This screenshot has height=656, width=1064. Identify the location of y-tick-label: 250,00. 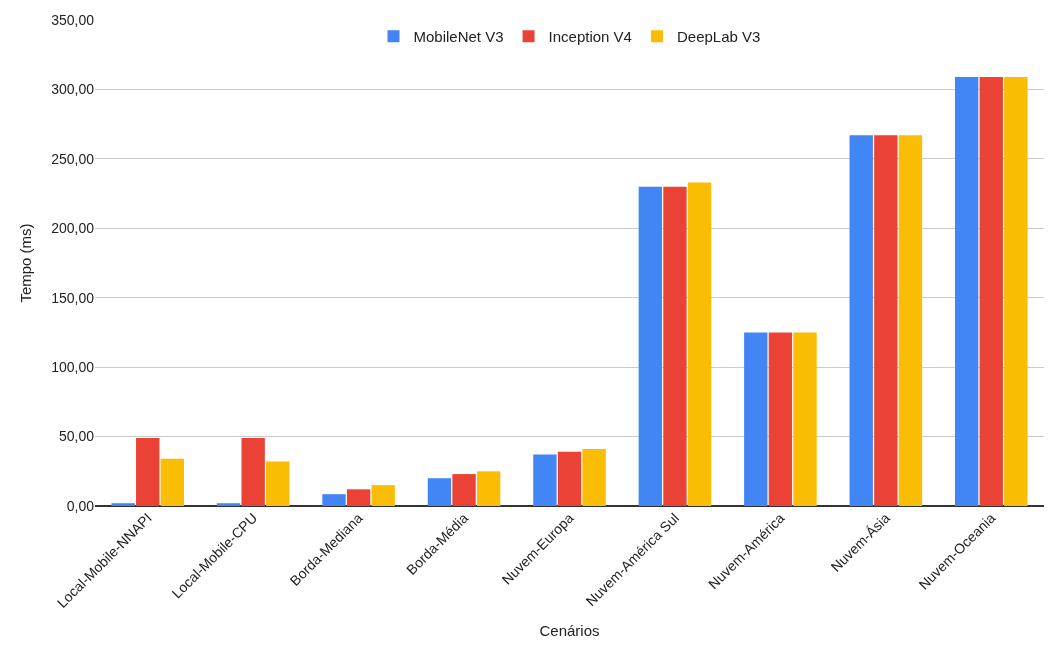
(73, 158).